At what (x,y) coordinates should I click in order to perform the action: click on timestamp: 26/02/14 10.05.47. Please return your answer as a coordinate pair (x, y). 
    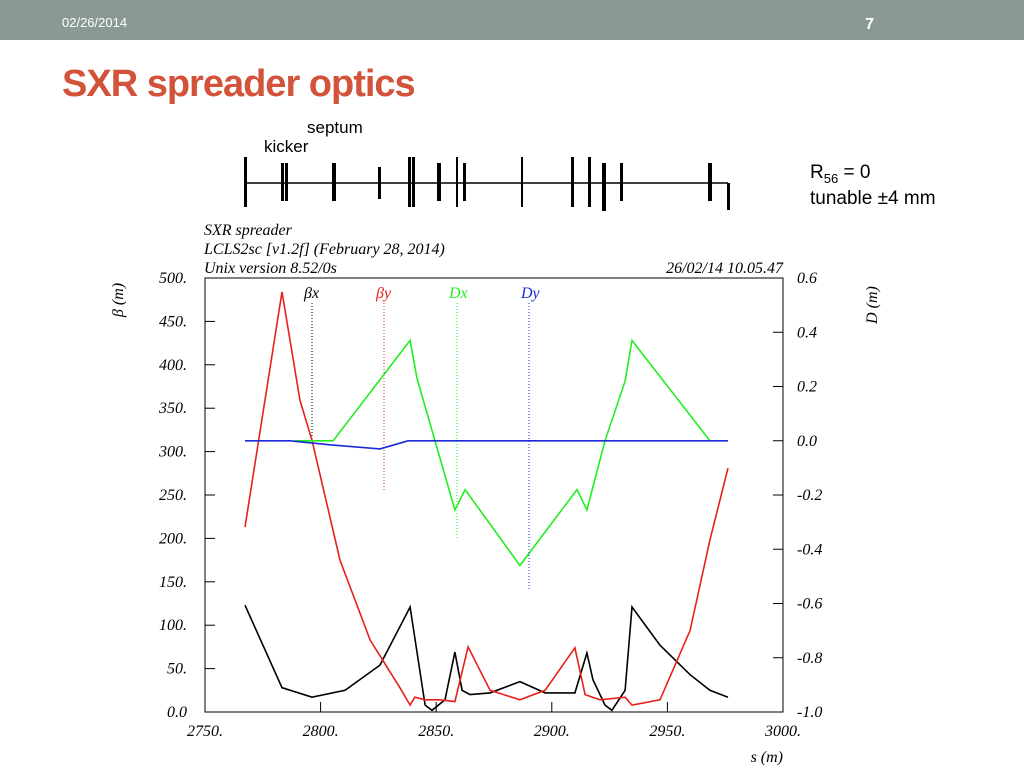
    Looking at the image, I should click on (725, 268).